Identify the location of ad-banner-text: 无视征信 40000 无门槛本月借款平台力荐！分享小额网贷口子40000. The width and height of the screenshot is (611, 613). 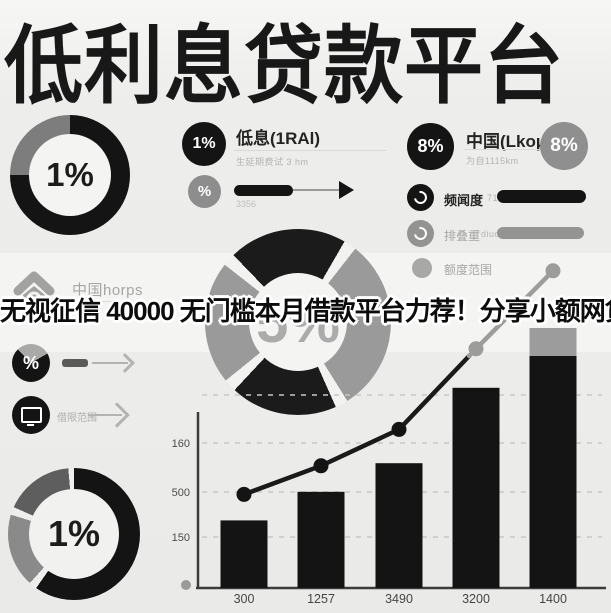
(305, 311).